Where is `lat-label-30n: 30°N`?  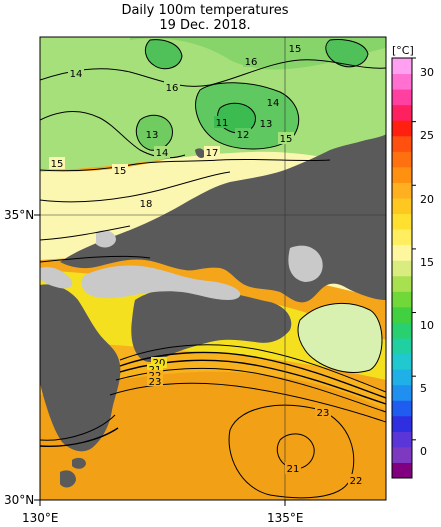
lat-label-30n: 30°N is located at coordinates (19, 500).